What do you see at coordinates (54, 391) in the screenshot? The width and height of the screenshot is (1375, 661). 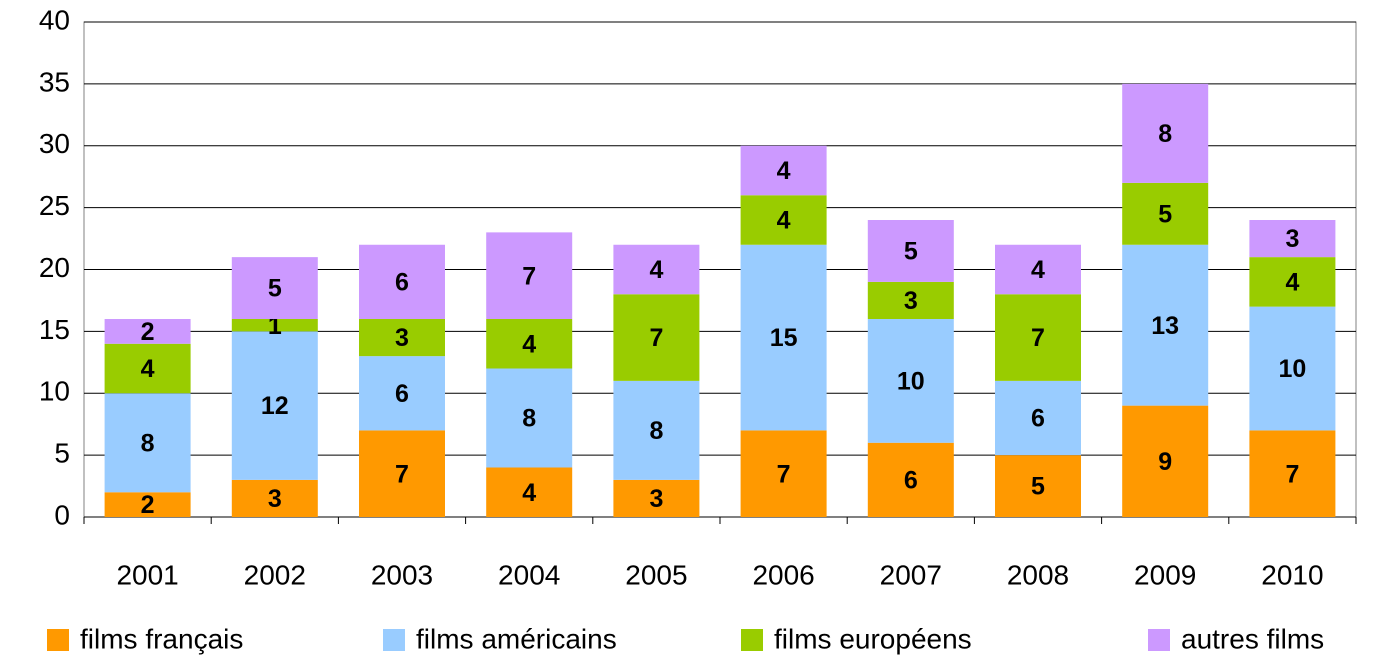 I see `y-tick-label: 10` at bounding box center [54, 391].